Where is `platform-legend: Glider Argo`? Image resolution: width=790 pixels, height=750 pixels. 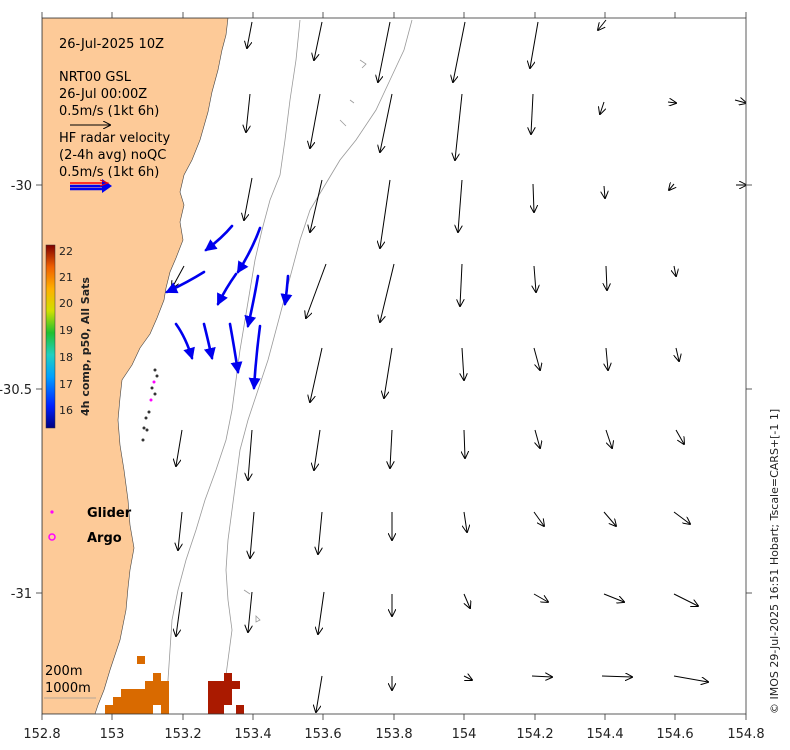 platform-legend: Glider Argo is located at coordinates (90, 526).